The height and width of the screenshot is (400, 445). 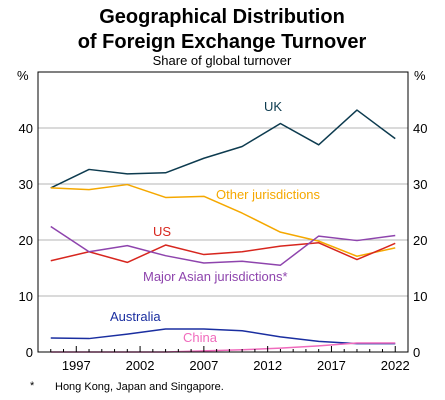 What do you see at coordinates (26, 240) in the screenshot?
I see `y-tick-left-20: 20` at bounding box center [26, 240].